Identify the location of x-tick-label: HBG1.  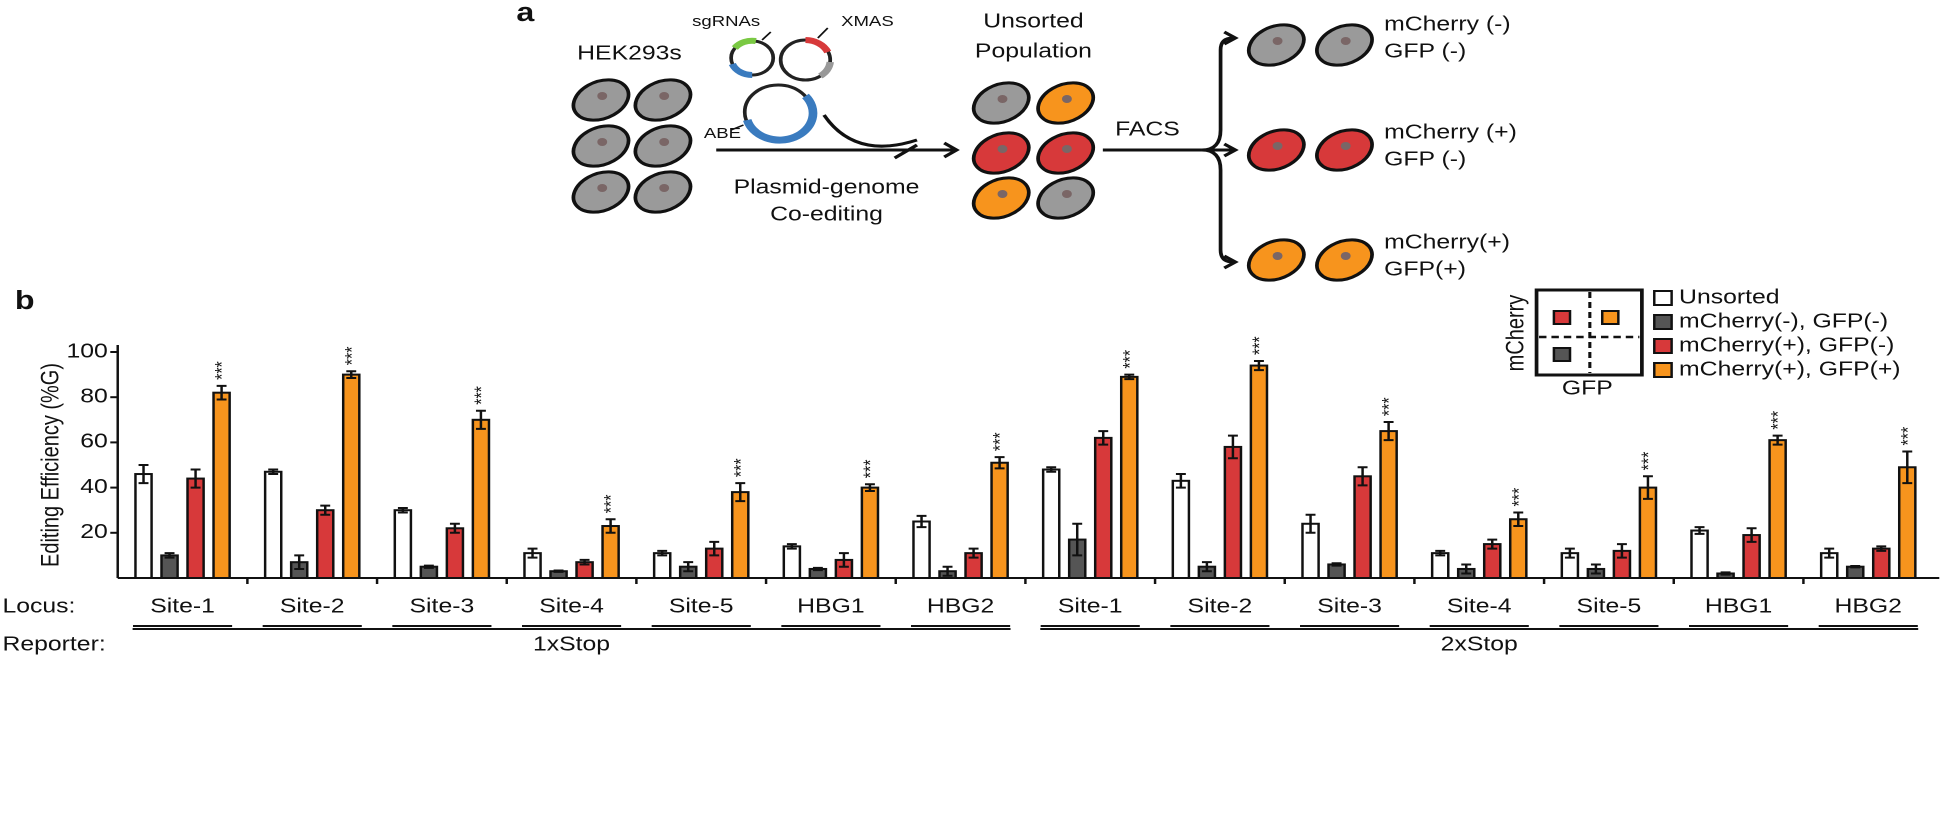
(830, 606).